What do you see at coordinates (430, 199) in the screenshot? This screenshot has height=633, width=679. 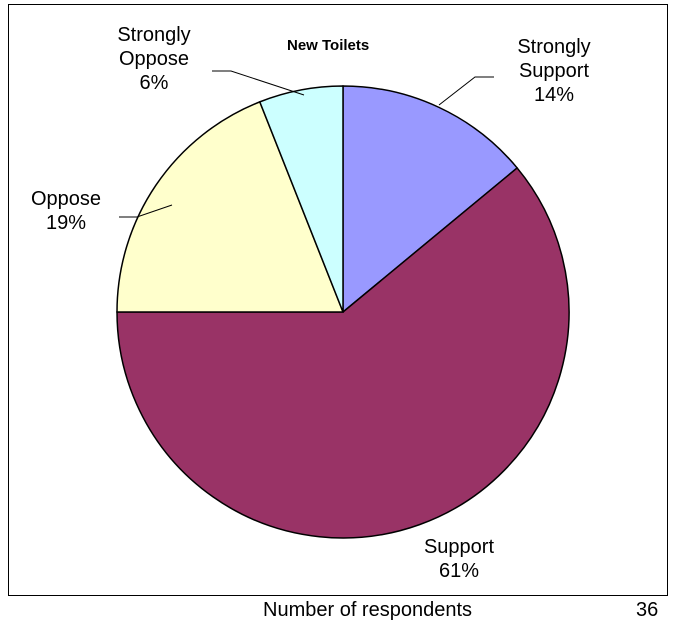 I see `pie-slice-strongly-support` at bounding box center [430, 199].